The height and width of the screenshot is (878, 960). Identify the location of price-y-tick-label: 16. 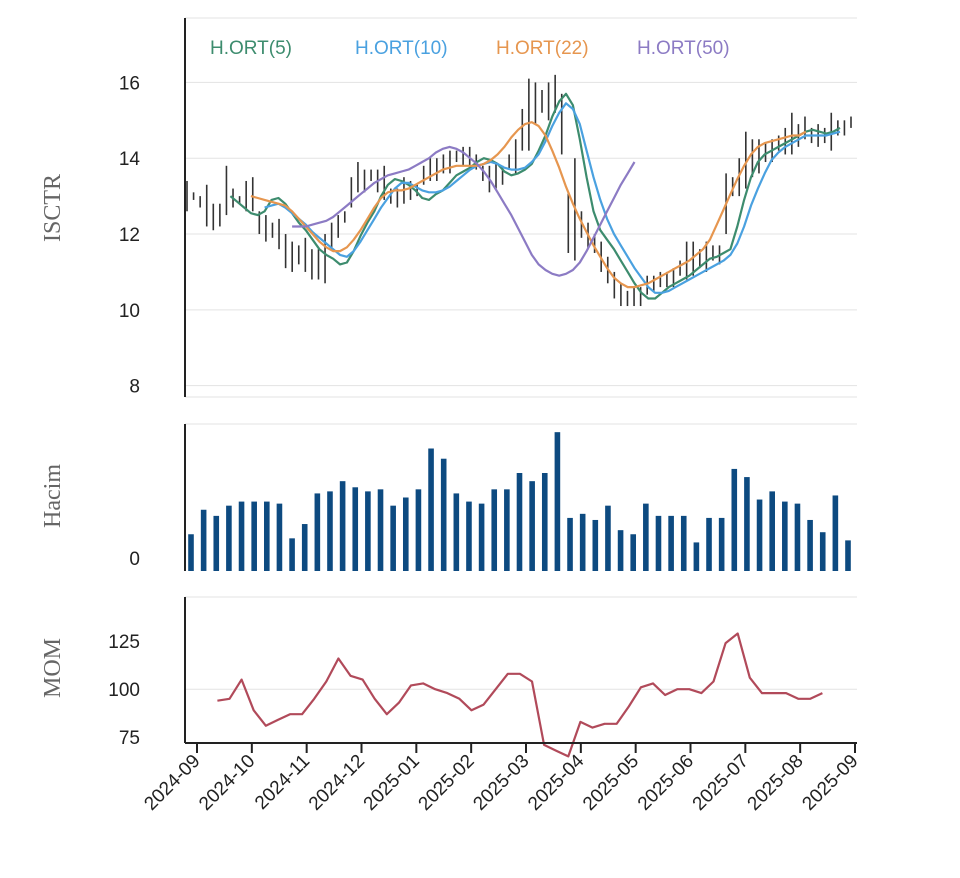
(129, 83).